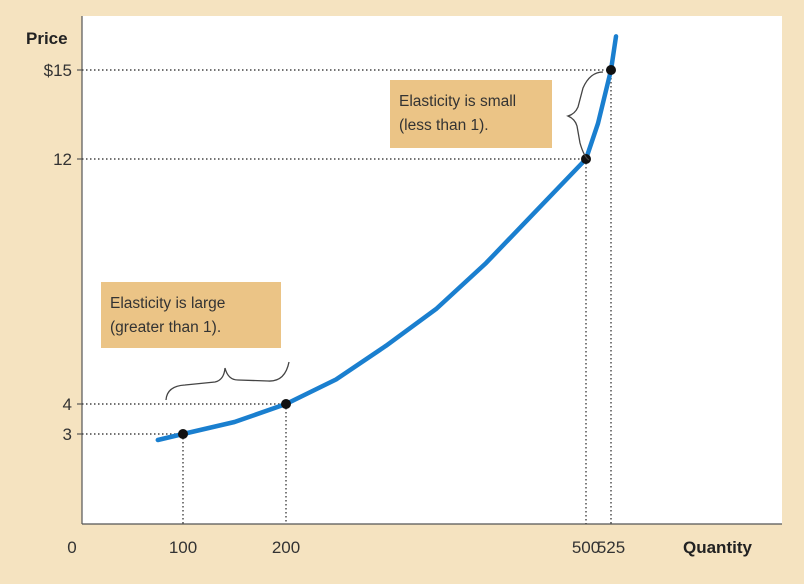  Describe the element at coordinates (586, 547) in the screenshot. I see `x-tick-label: 500` at that location.